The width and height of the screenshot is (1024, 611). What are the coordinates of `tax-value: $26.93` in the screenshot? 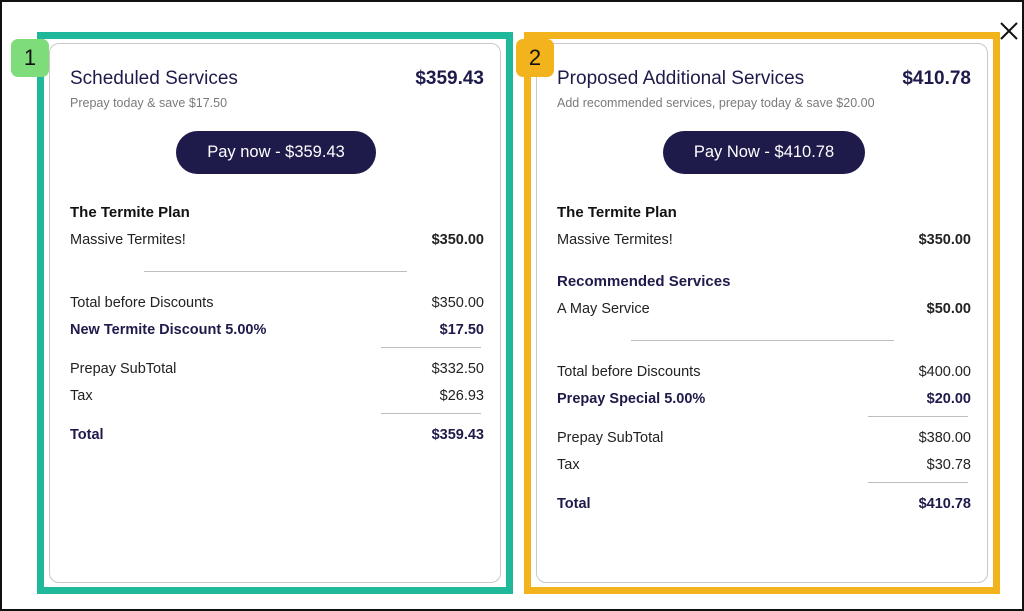 It's located at (461, 396).